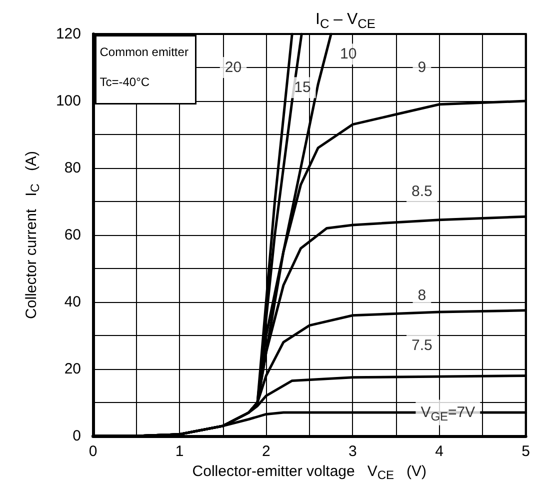 Image resolution: width=533 pixels, height=501 pixels. I want to click on annotation: 8, so click(422, 295).